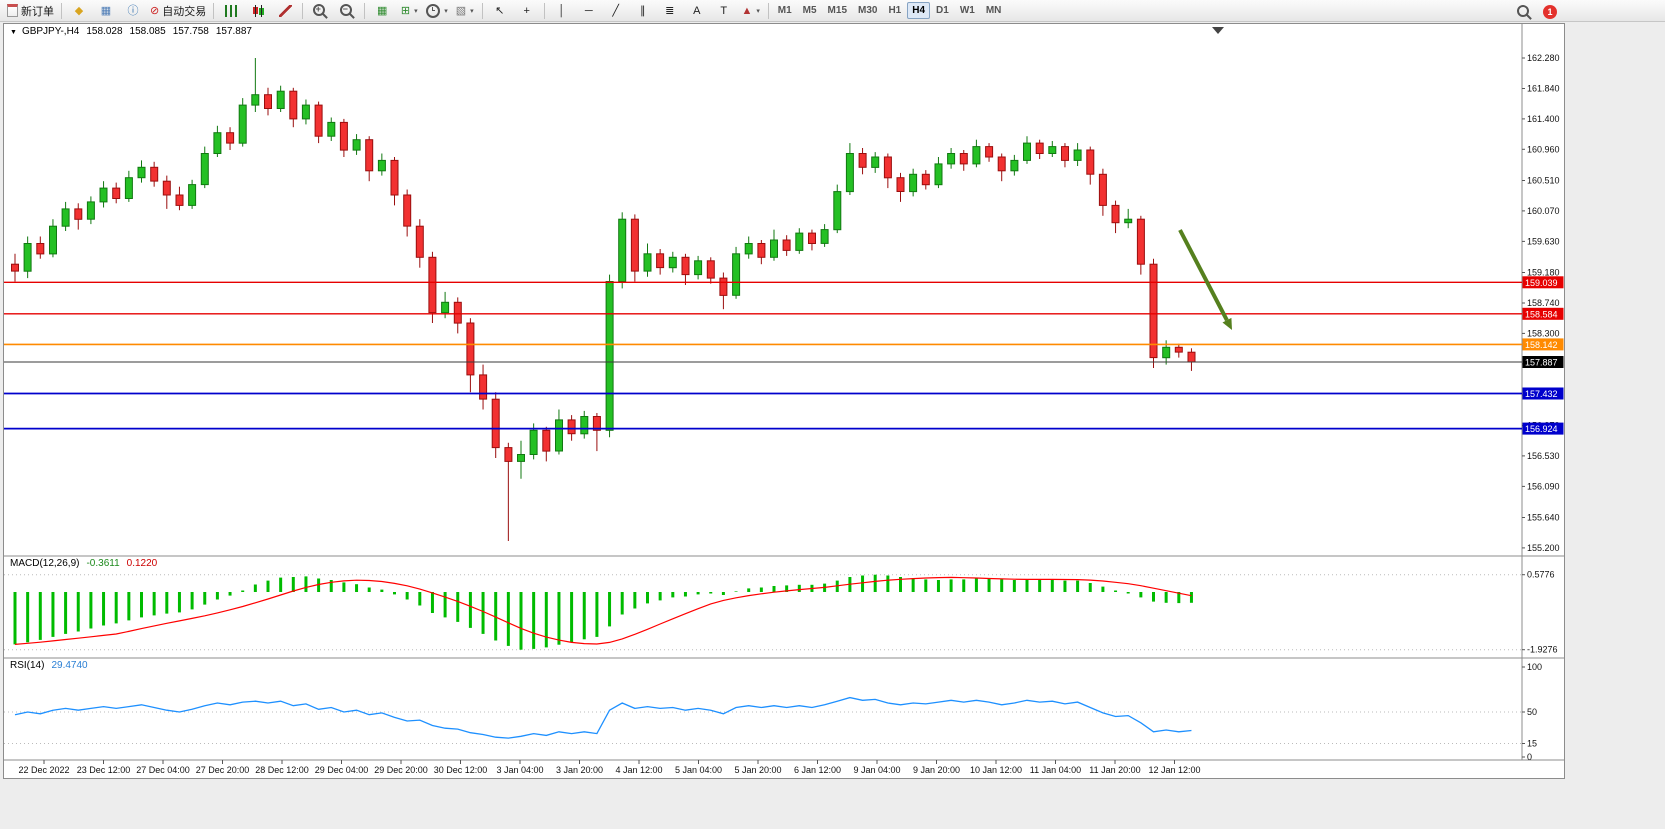 The width and height of the screenshot is (1665, 829). I want to click on price-tick-label: 162.280, so click(1543, 58).